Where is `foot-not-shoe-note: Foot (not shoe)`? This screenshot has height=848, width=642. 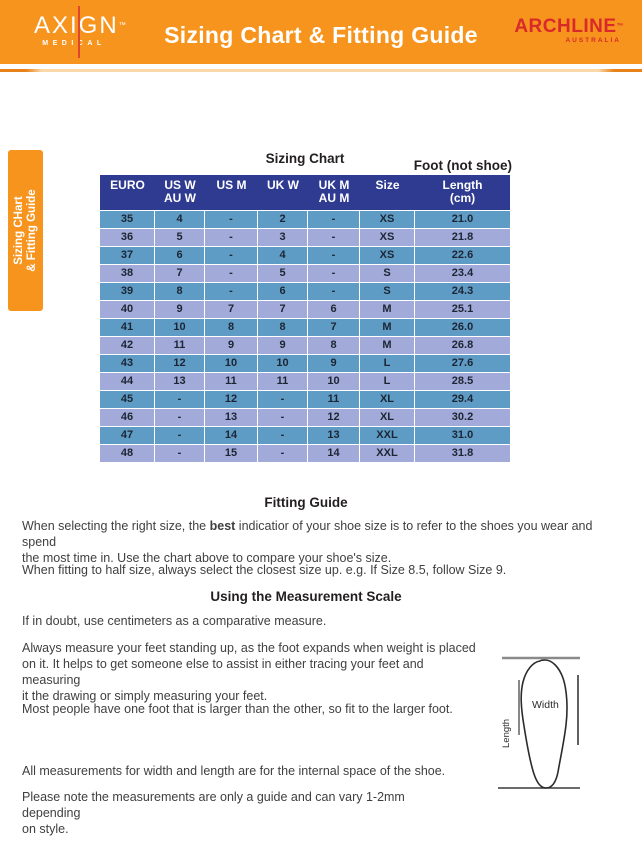
foot-not-shoe-note: Foot (not shoe) is located at coordinates (462, 165).